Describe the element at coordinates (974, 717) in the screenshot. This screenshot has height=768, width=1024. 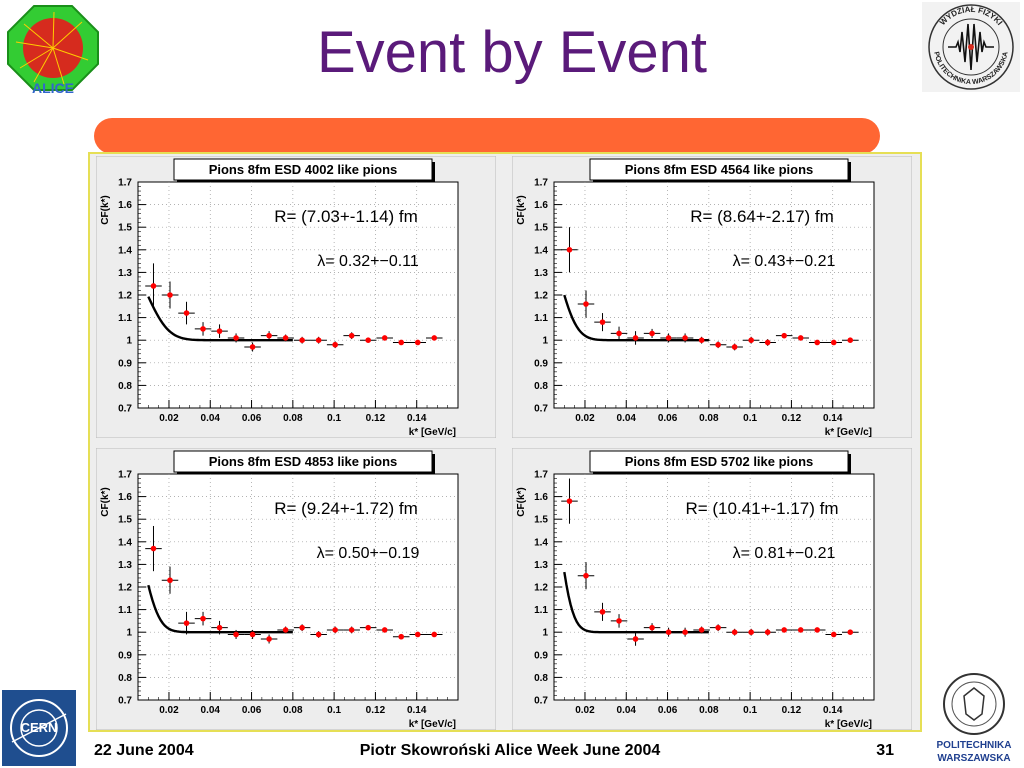
I see `politechnika-warszawska-logo: POLITECHNIKA WARSZAWSKA` at that location.